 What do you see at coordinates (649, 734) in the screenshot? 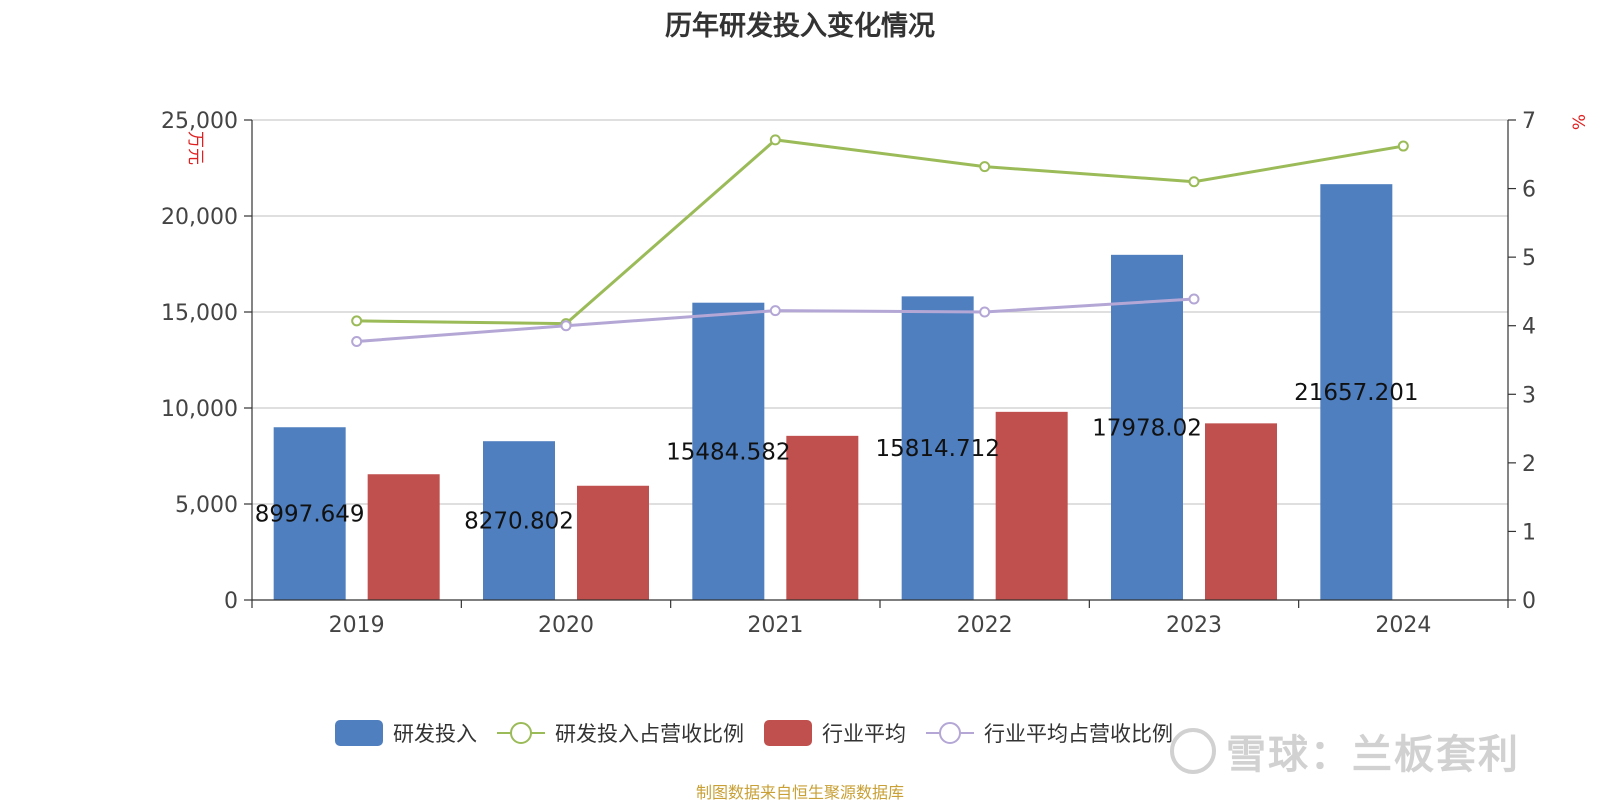
I see `legend-label-rd-ratio: 研发投入占营收比例` at bounding box center [649, 734].